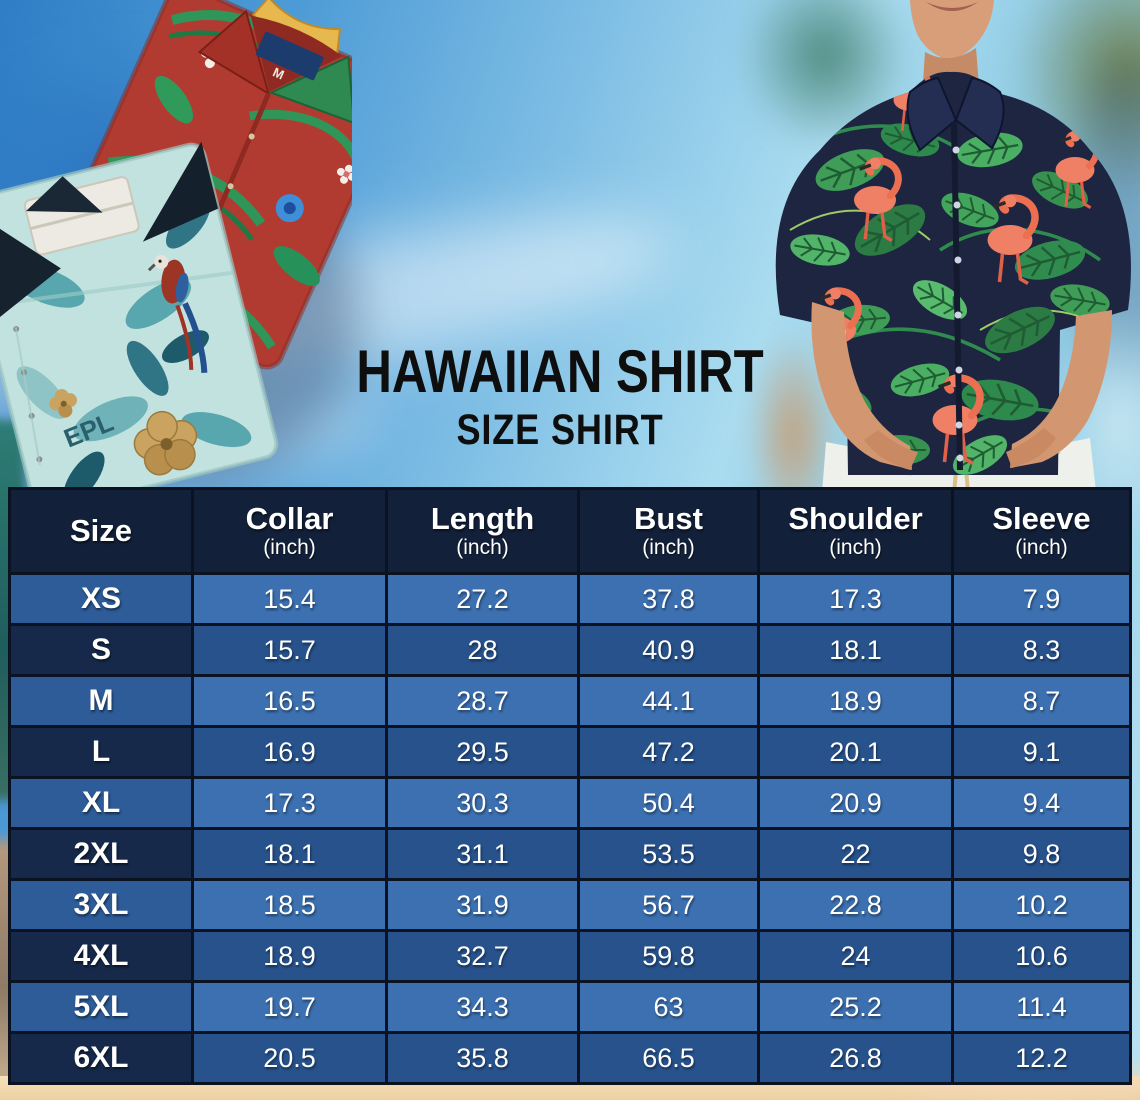  Describe the element at coordinates (101, 650) in the screenshot. I see `size-cell: S` at that location.